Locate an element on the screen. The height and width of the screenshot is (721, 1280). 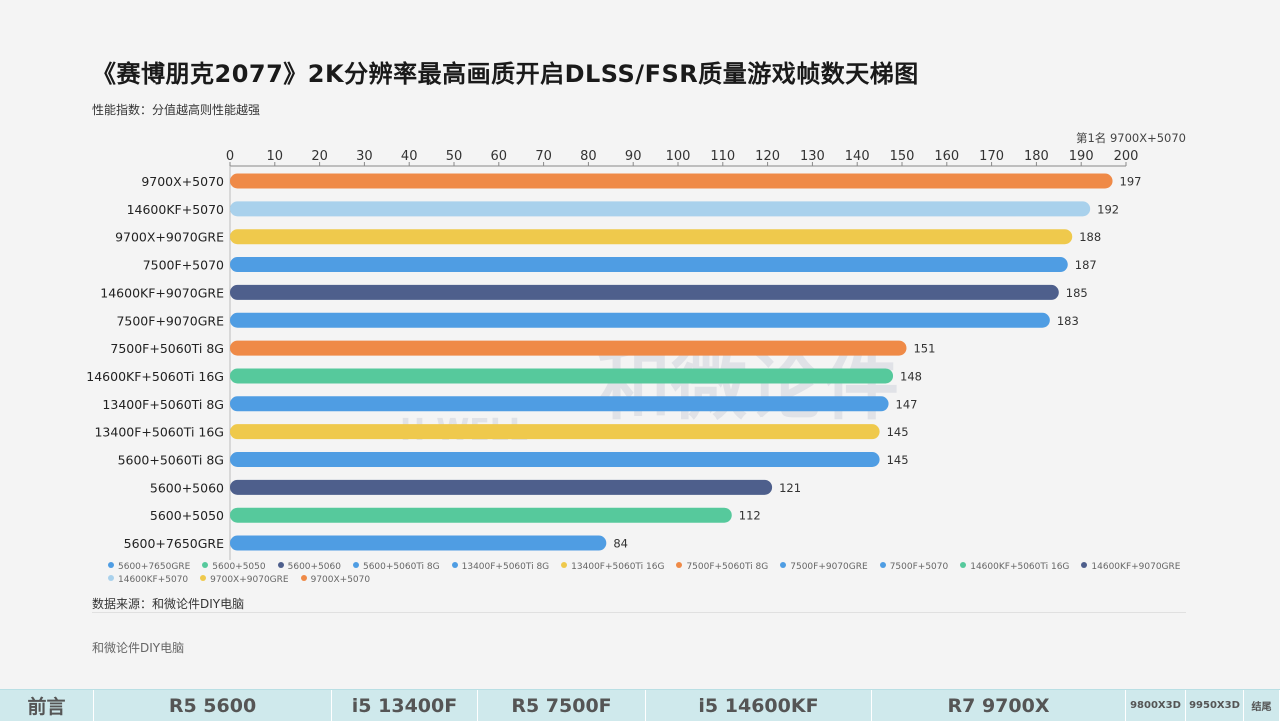
x-tick-label: 40 is located at coordinates (409, 156).